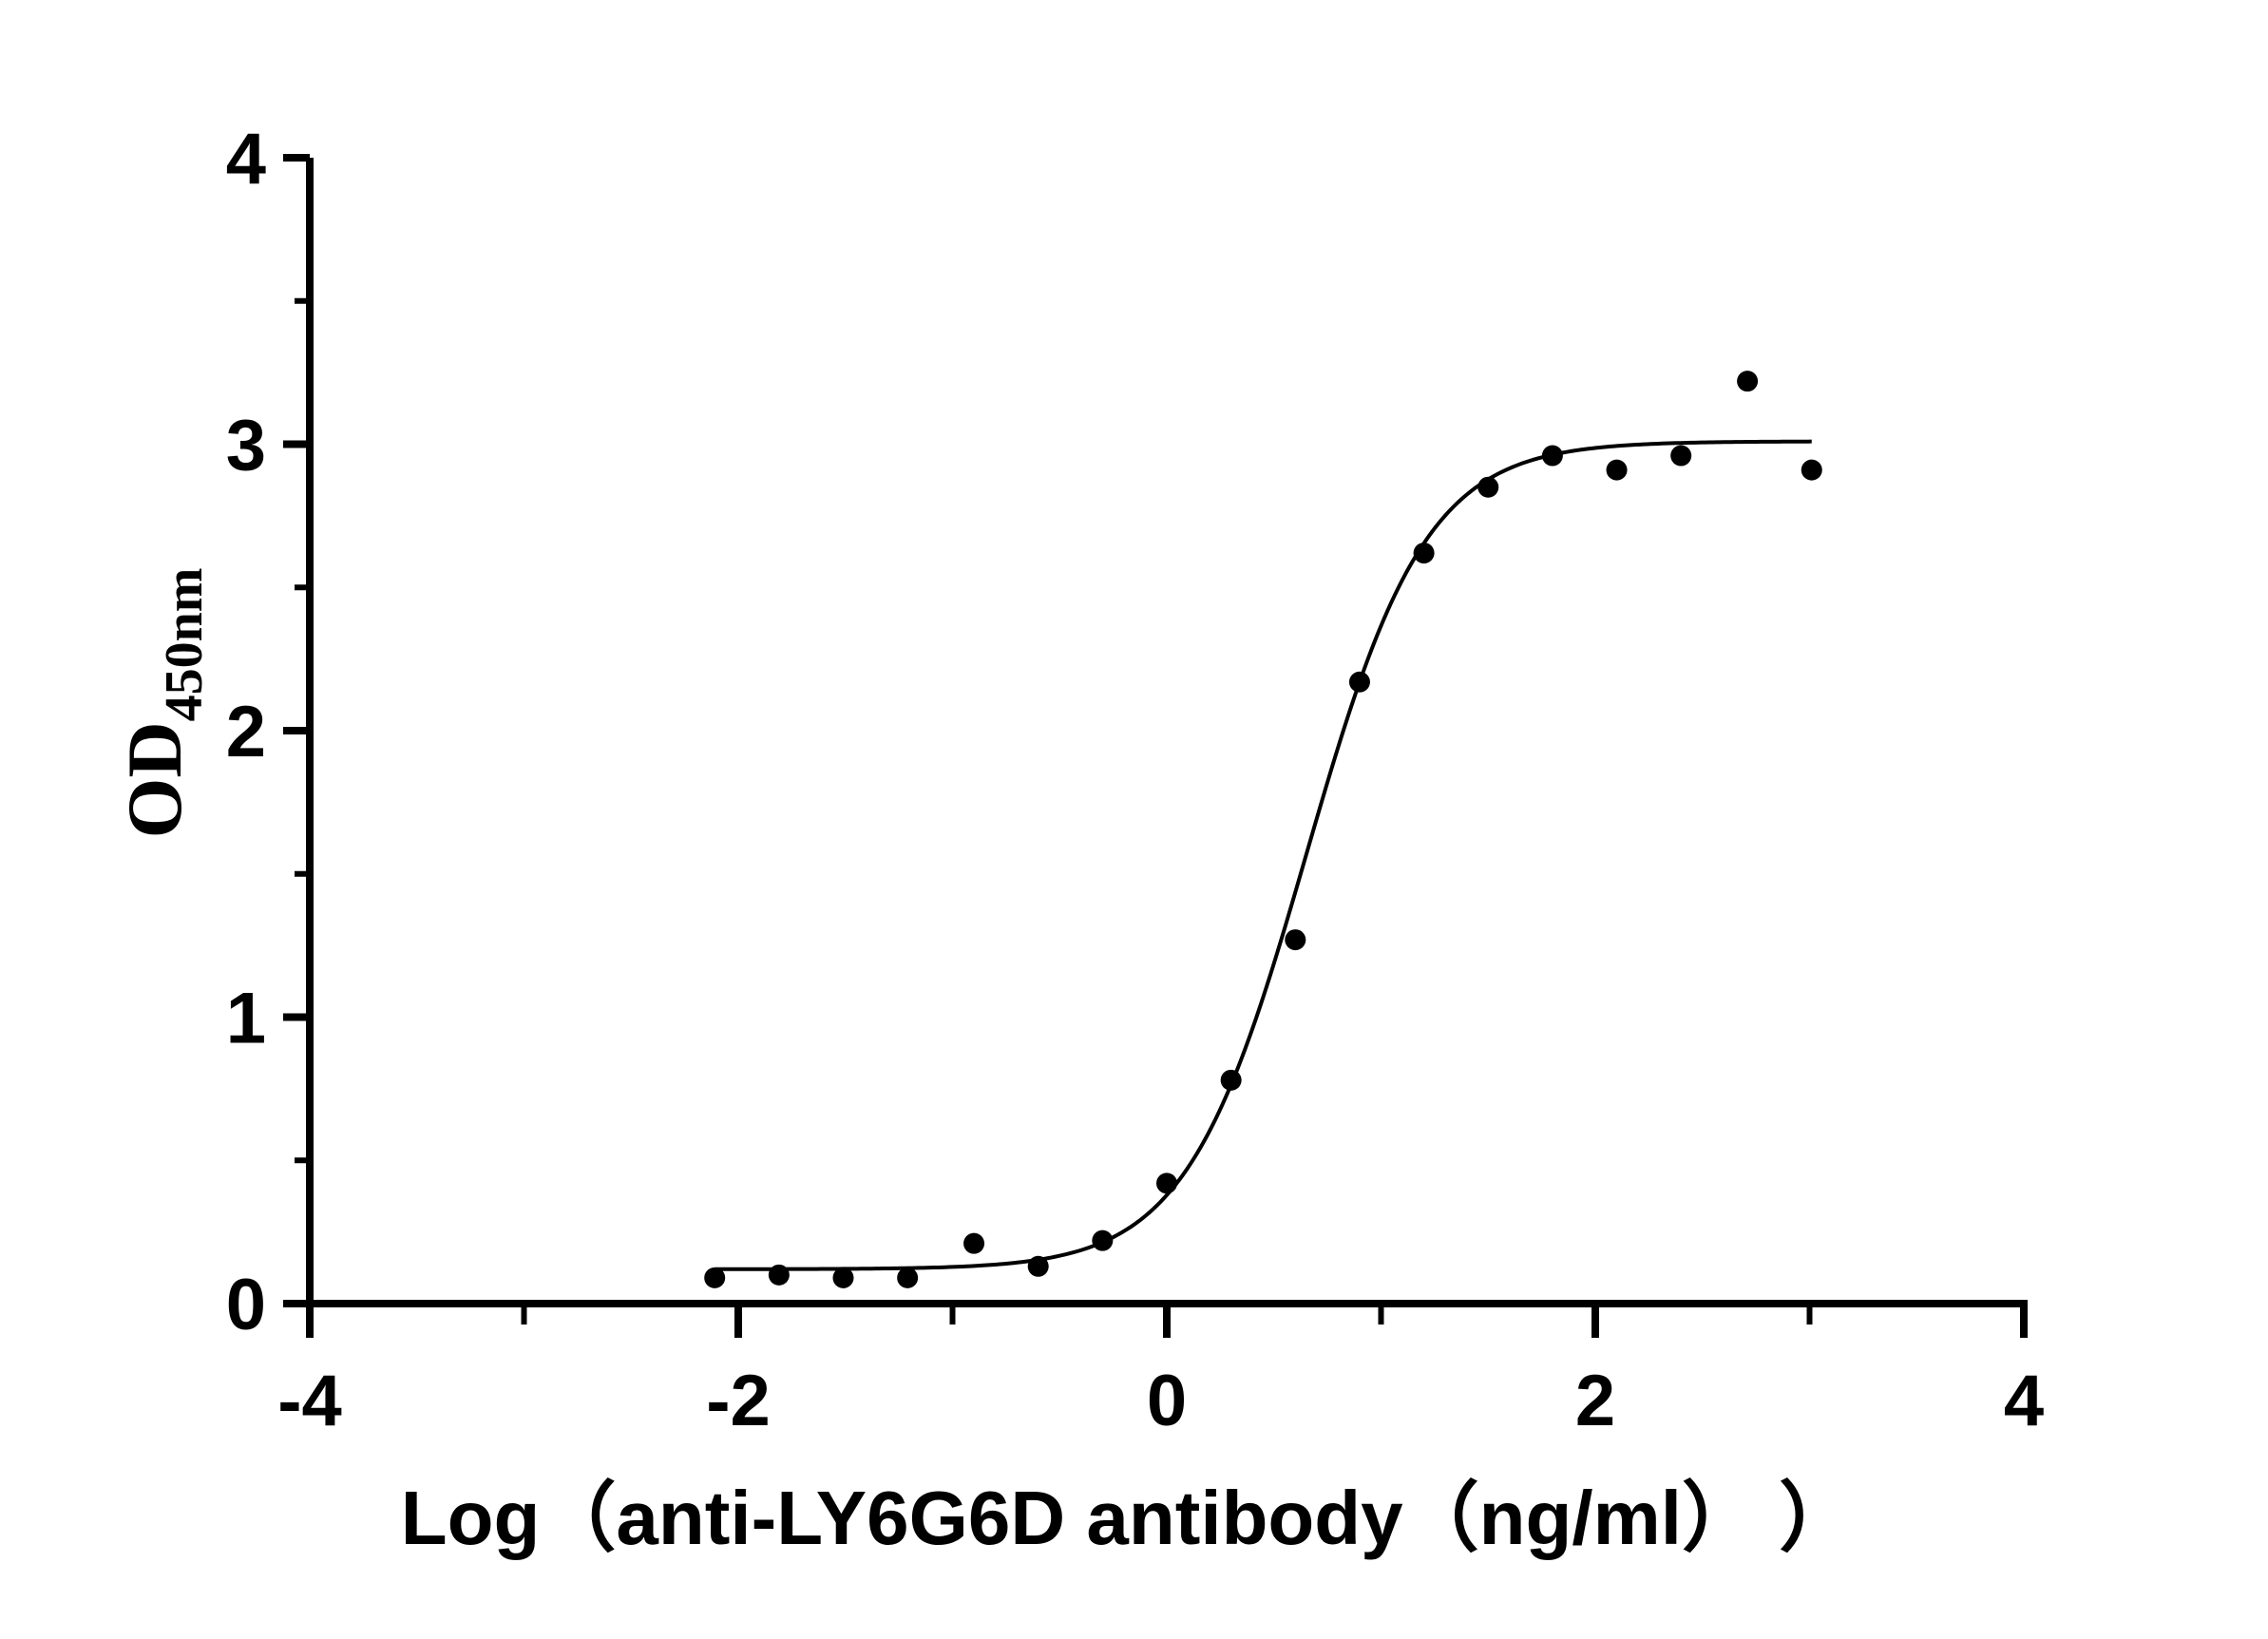  What do you see at coordinates (1167, 1401) in the screenshot?
I see `x-tick-label: 0` at bounding box center [1167, 1401].